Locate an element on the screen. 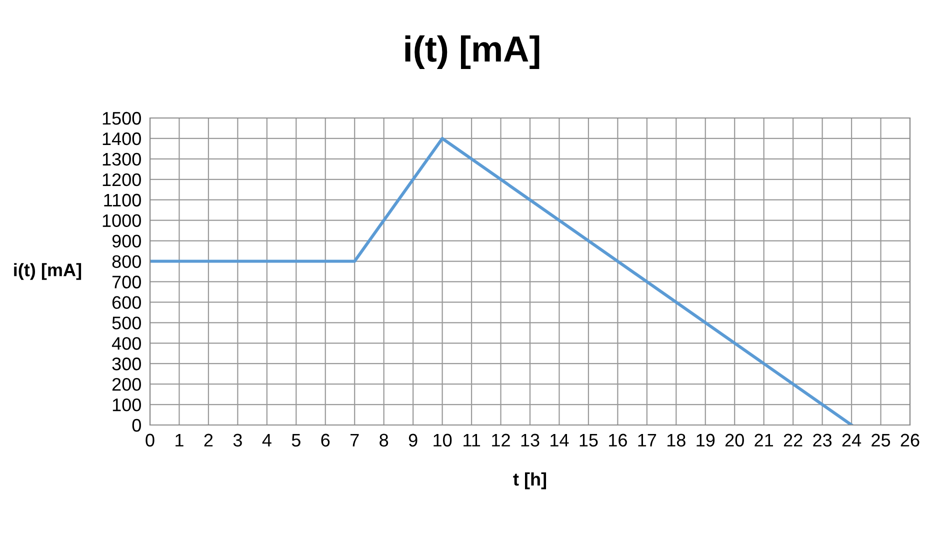 This screenshot has height=544, width=944. x-tick-label: 8 is located at coordinates (384, 440).